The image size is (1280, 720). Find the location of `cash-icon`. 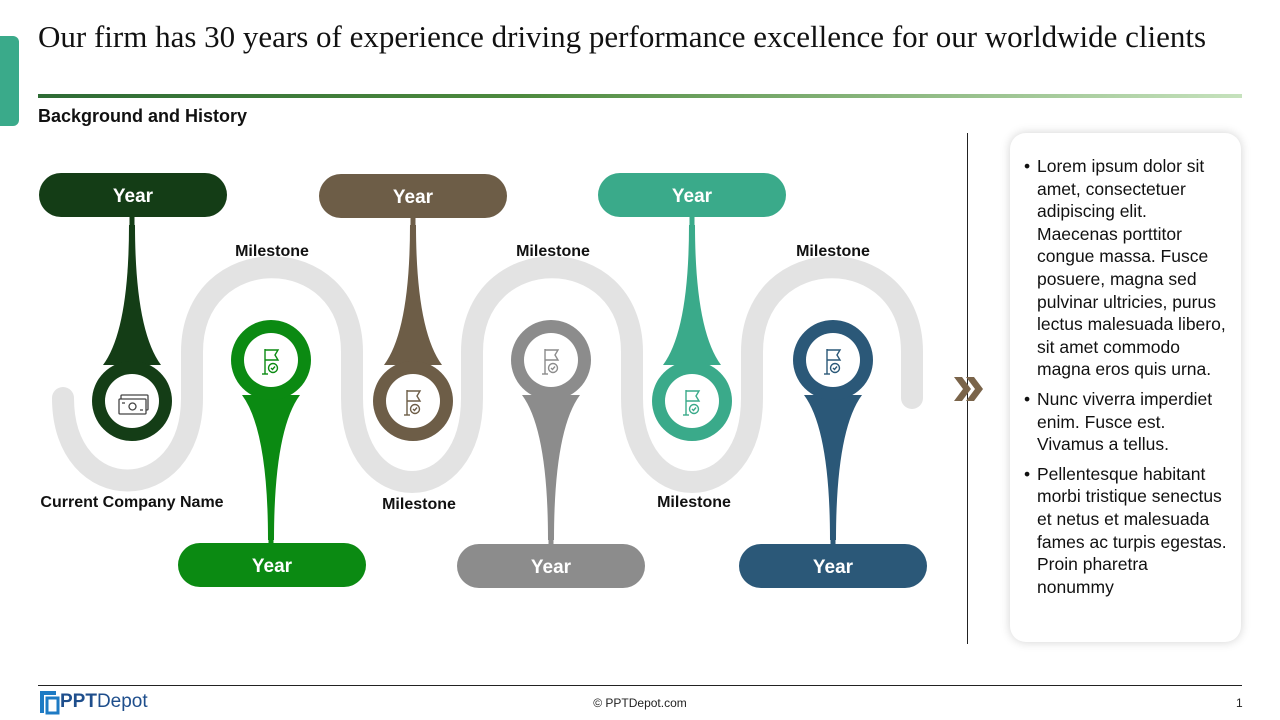

cash-icon is located at coordinates (133, 404).